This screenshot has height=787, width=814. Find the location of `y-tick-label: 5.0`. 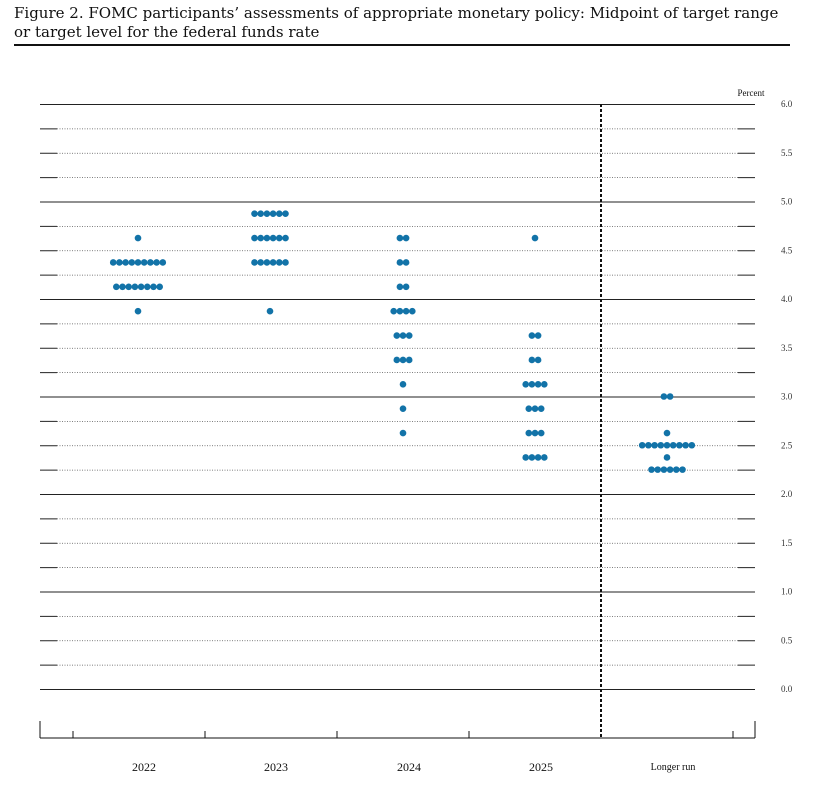

y-tick-label: 5.0 is located at coordinates (787, 202).